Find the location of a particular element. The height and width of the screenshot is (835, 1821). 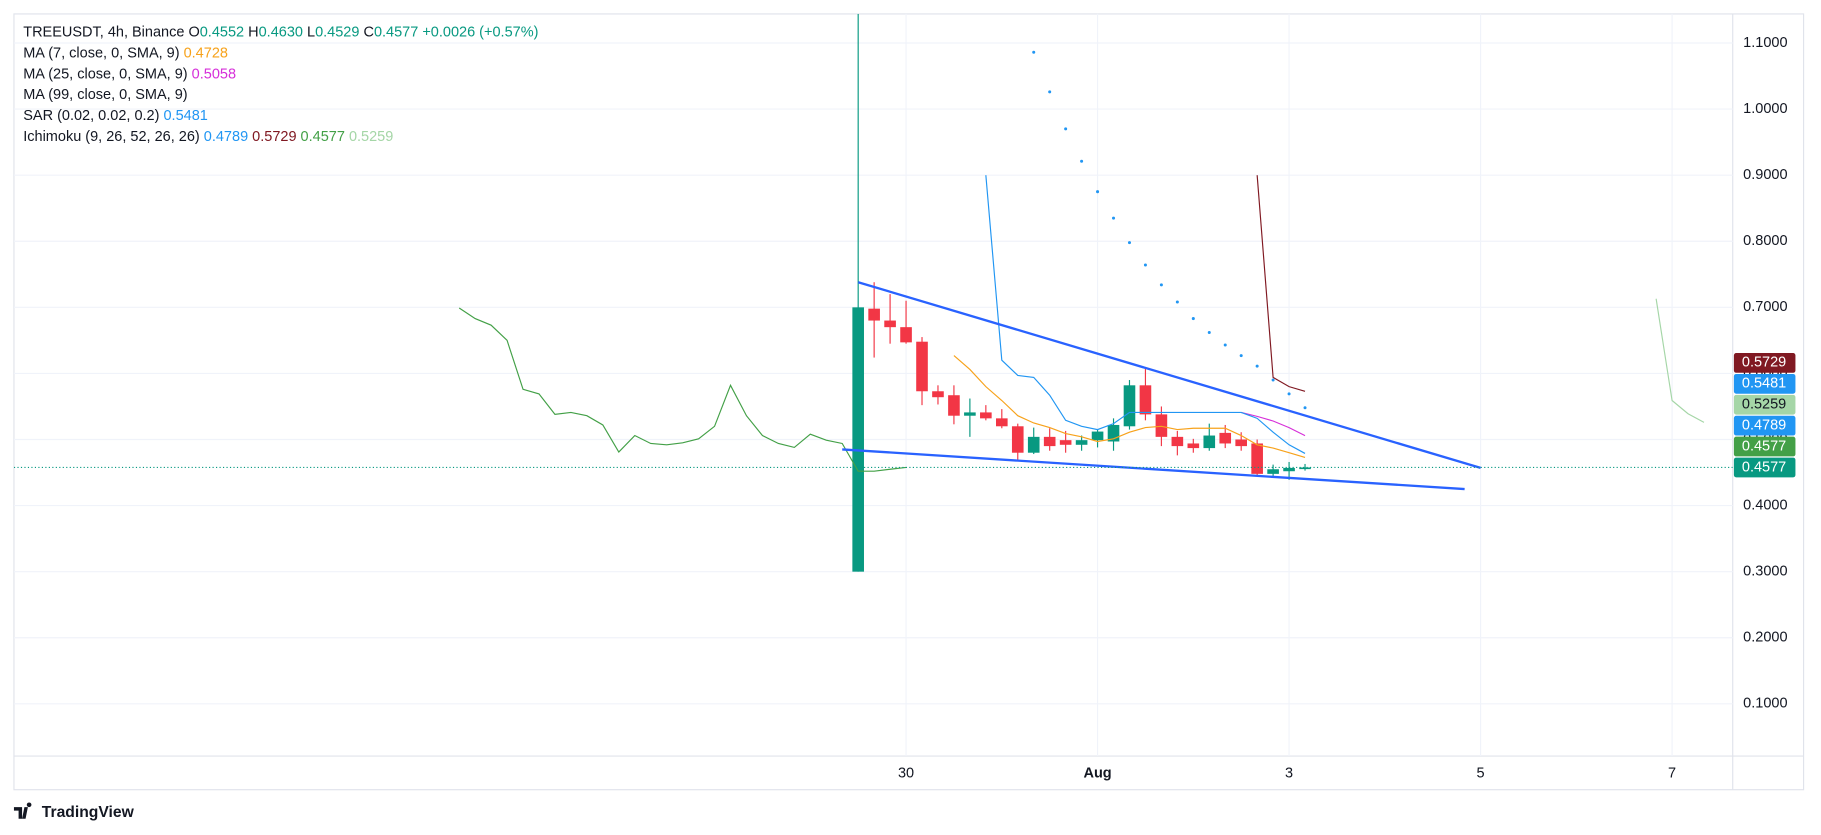

x-tick-label: Aug is located at coordinates (1097, 773).